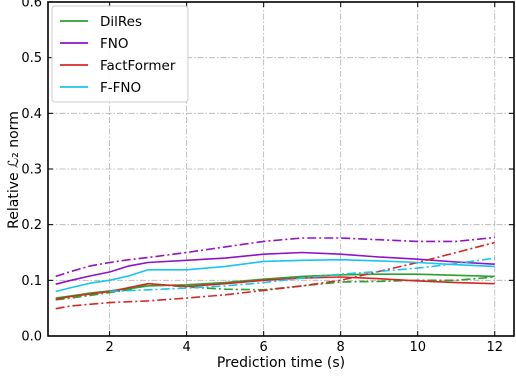  Describe the element at coordinates (264, 347) in the screenshot. I see `x-tick-label: 6` at that location.